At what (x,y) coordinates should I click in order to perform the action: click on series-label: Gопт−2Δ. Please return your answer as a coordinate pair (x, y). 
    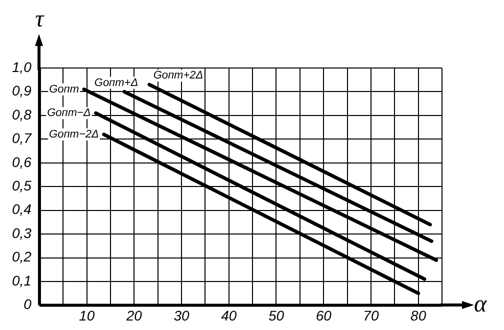
    Looking at the image, I should click on (74, 134).